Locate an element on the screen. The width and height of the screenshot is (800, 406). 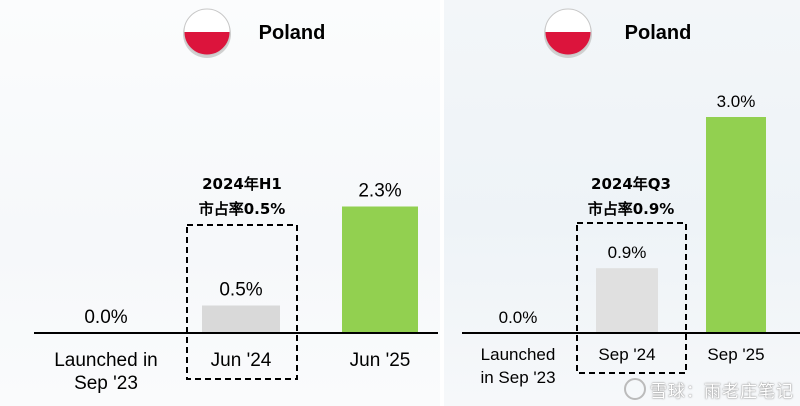
category-label-2: Sep '24 is located at coordinates (626, 354).